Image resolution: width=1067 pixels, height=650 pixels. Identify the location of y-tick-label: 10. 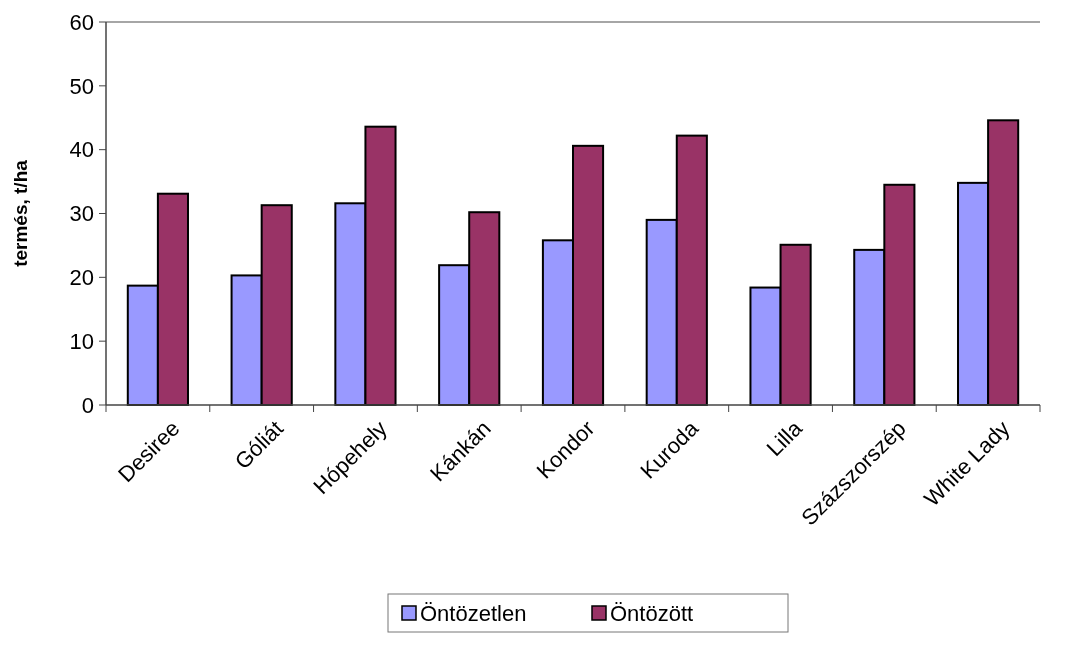
(81, 341).